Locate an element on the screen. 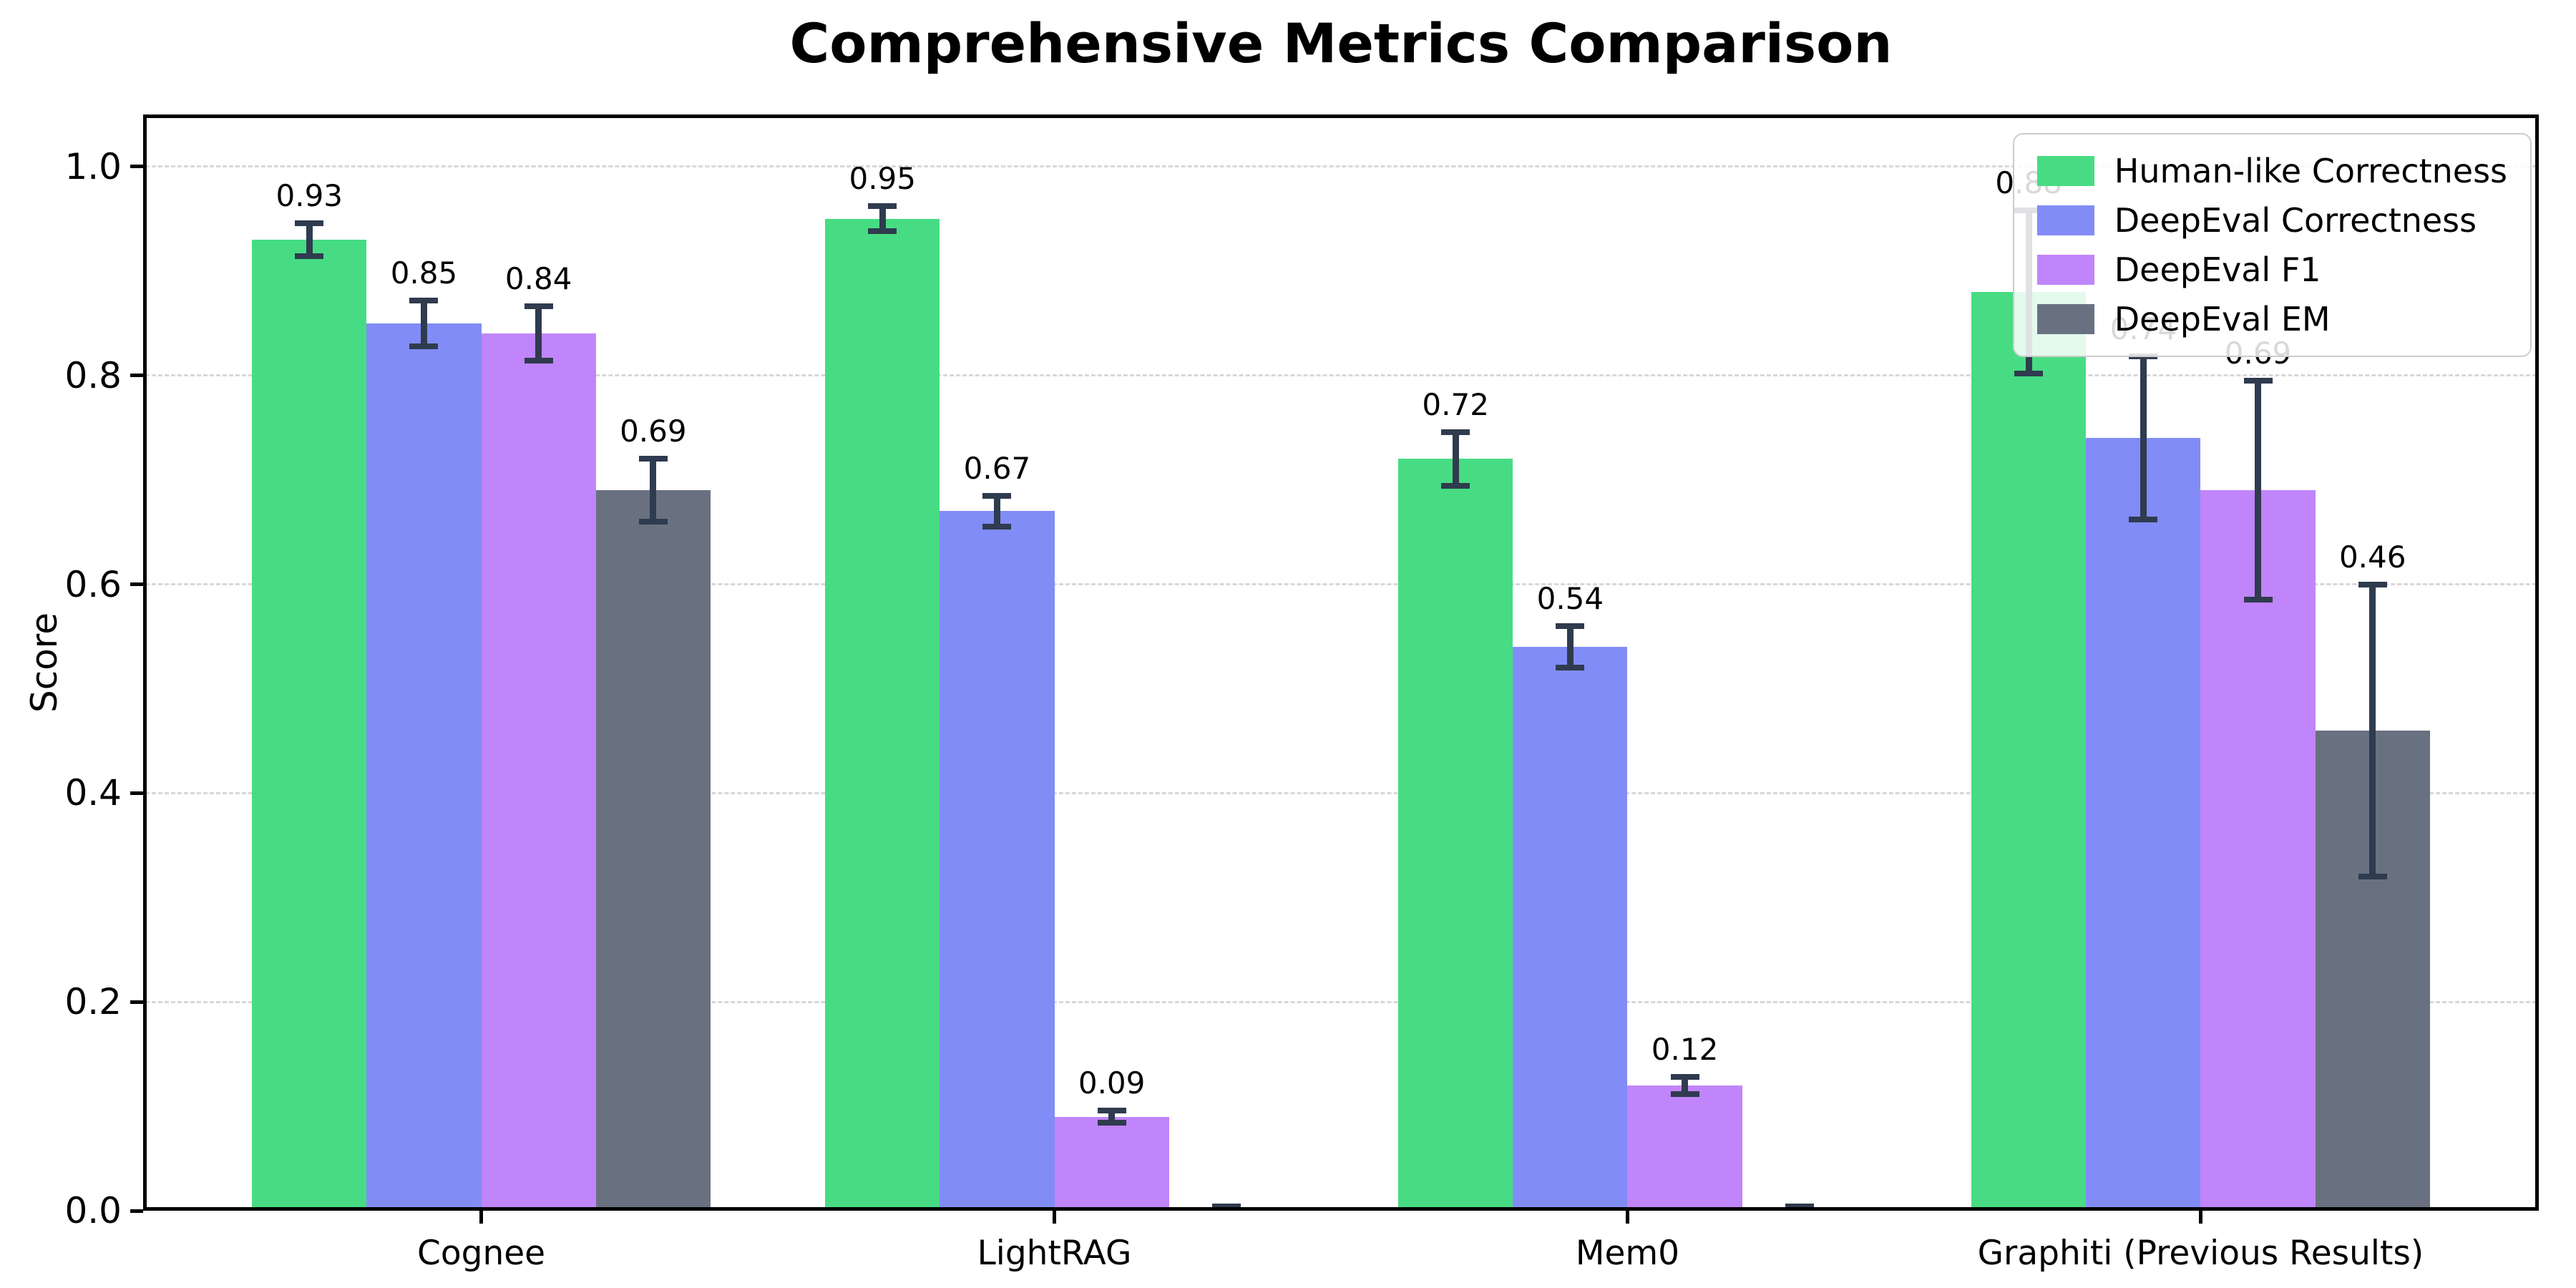 The image size is (2576, 1288). chart-title: Comprehensive Metrics Comparison is located at coordinates (1341, 43).